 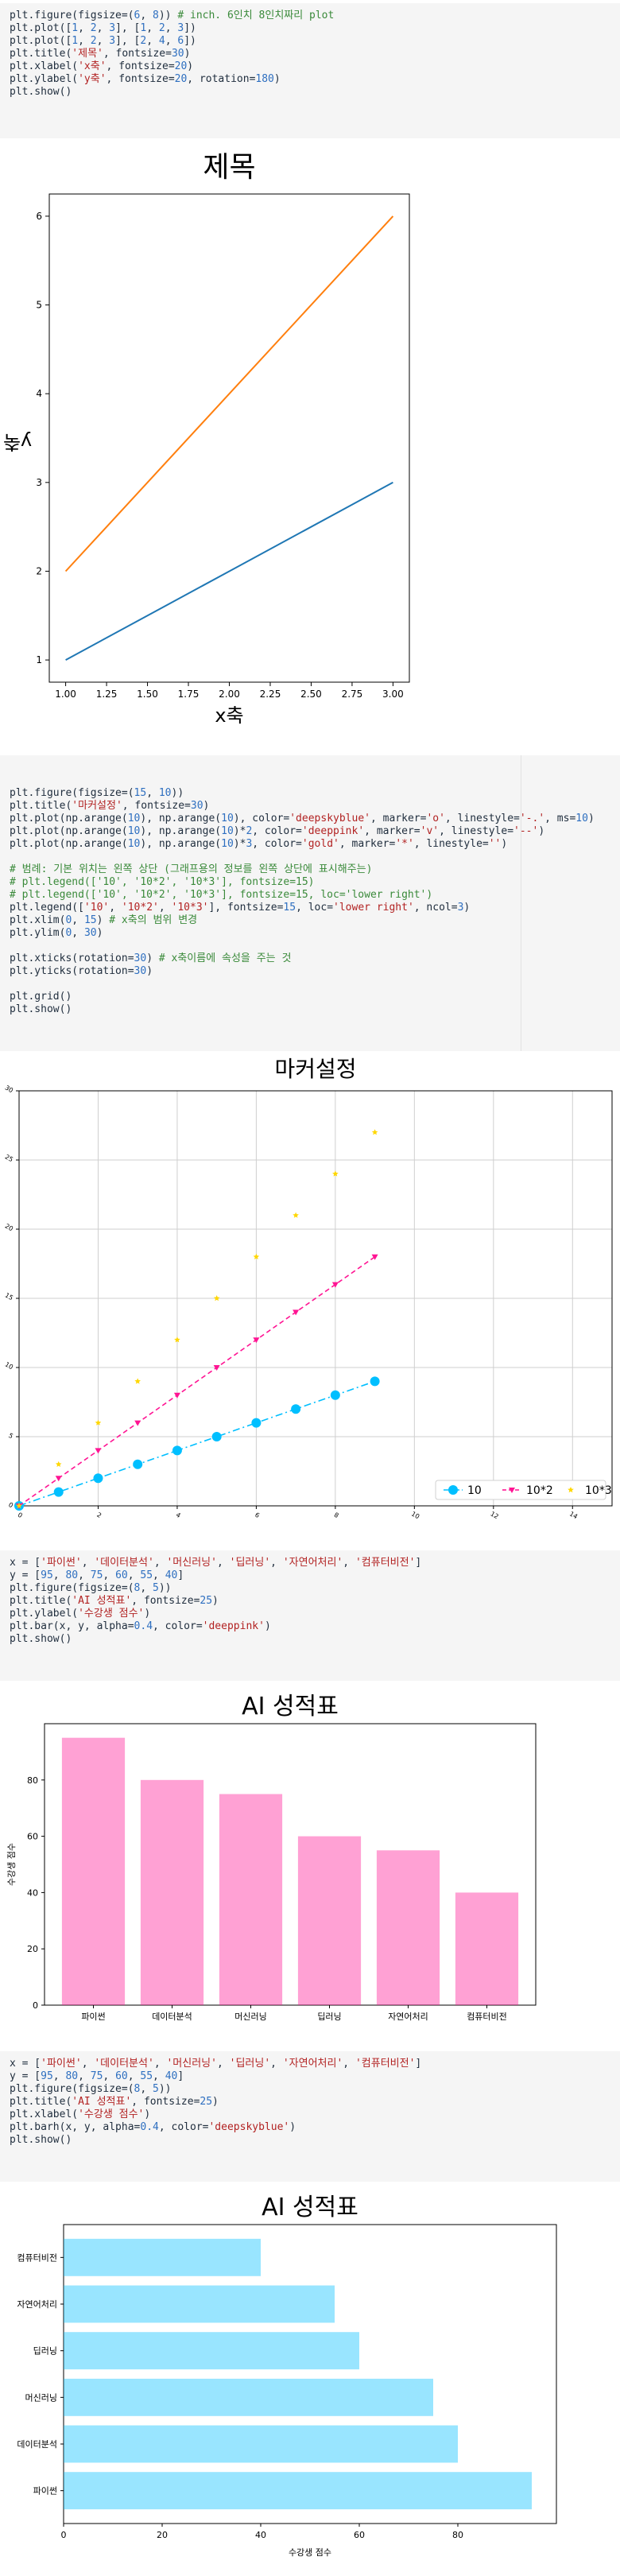 What do you see at coordinates (44, 66) in the screenshot?
I see `code-token: plt.xlabel(` at bounding box center [44, 66].